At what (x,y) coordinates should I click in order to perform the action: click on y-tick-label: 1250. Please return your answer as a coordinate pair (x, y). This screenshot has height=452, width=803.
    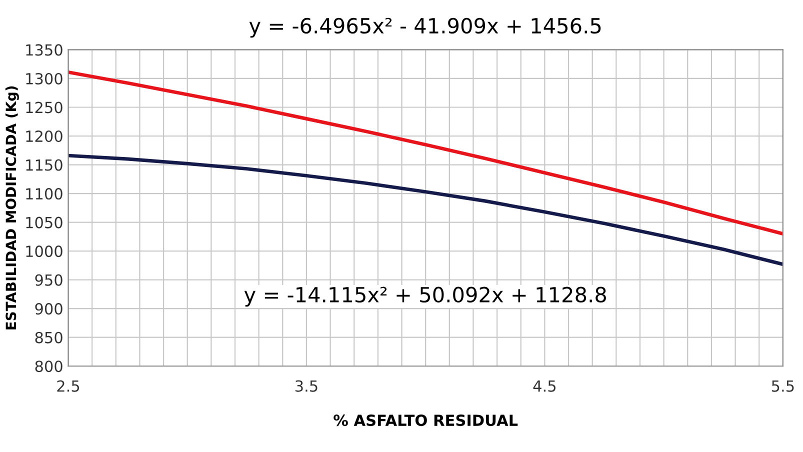
    Looking at the image, I should click on (44, 108).